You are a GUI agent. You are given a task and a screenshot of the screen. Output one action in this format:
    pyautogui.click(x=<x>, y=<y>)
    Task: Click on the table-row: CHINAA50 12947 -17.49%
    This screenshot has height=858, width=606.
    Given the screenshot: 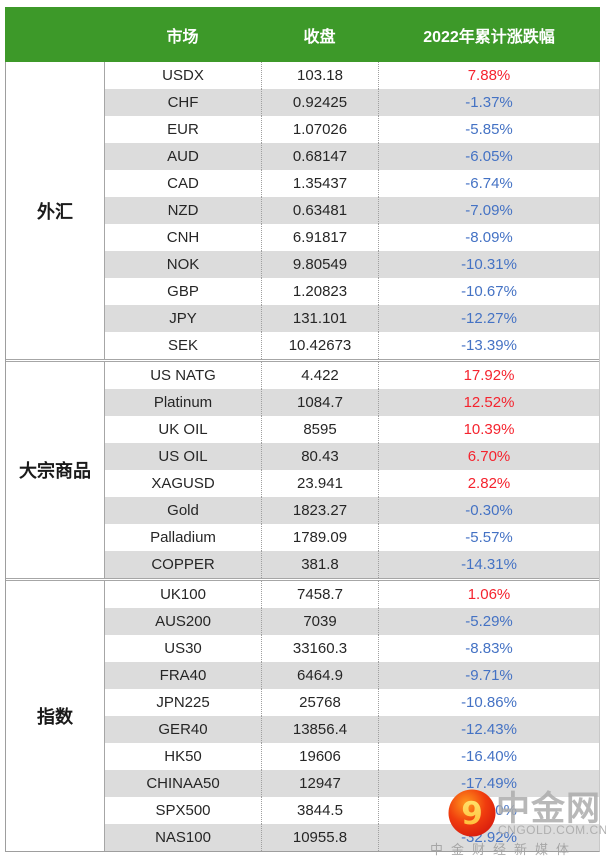 What is the action you would take?
    pyautogui.click(x=352, y=783)
    